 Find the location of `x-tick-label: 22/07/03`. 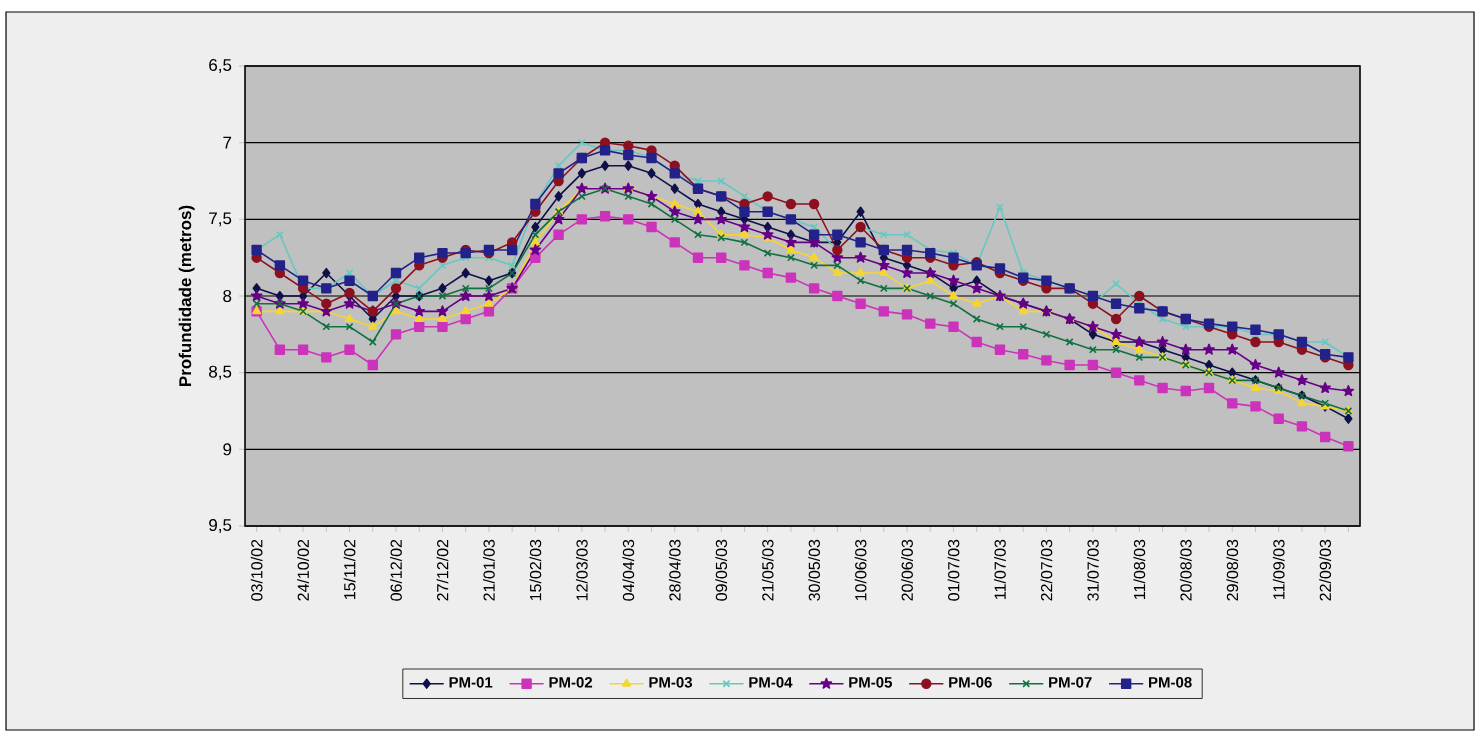

x-tick-label: 22/07/03 is located at coordinates (1046, 570).